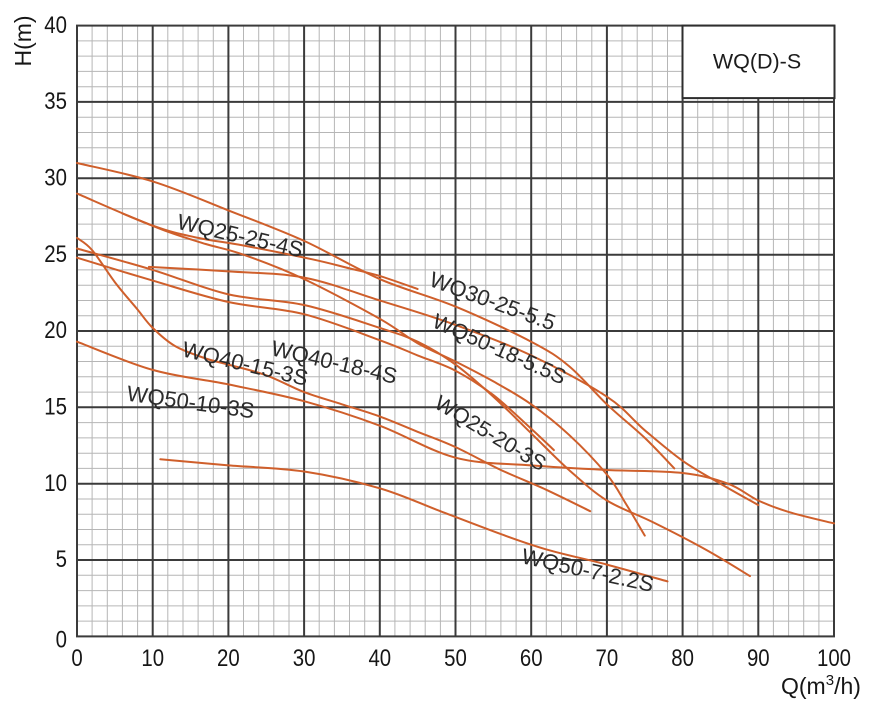  What do you see at coordinates (55, 101) in the screenshot?
I see `svg-text: 35` at bounding box center [55, 101].